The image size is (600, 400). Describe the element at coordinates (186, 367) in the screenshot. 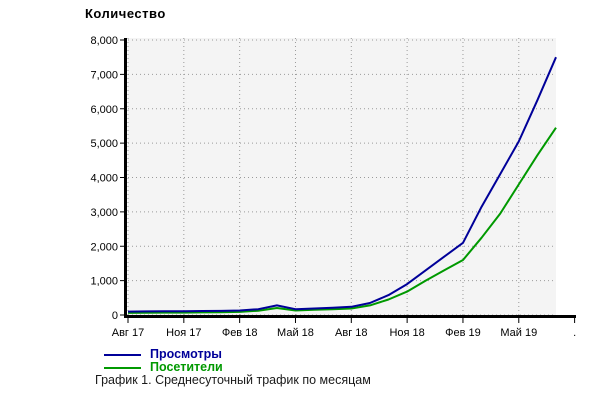

I see `legend-label-visitors: Посетители` at that location.